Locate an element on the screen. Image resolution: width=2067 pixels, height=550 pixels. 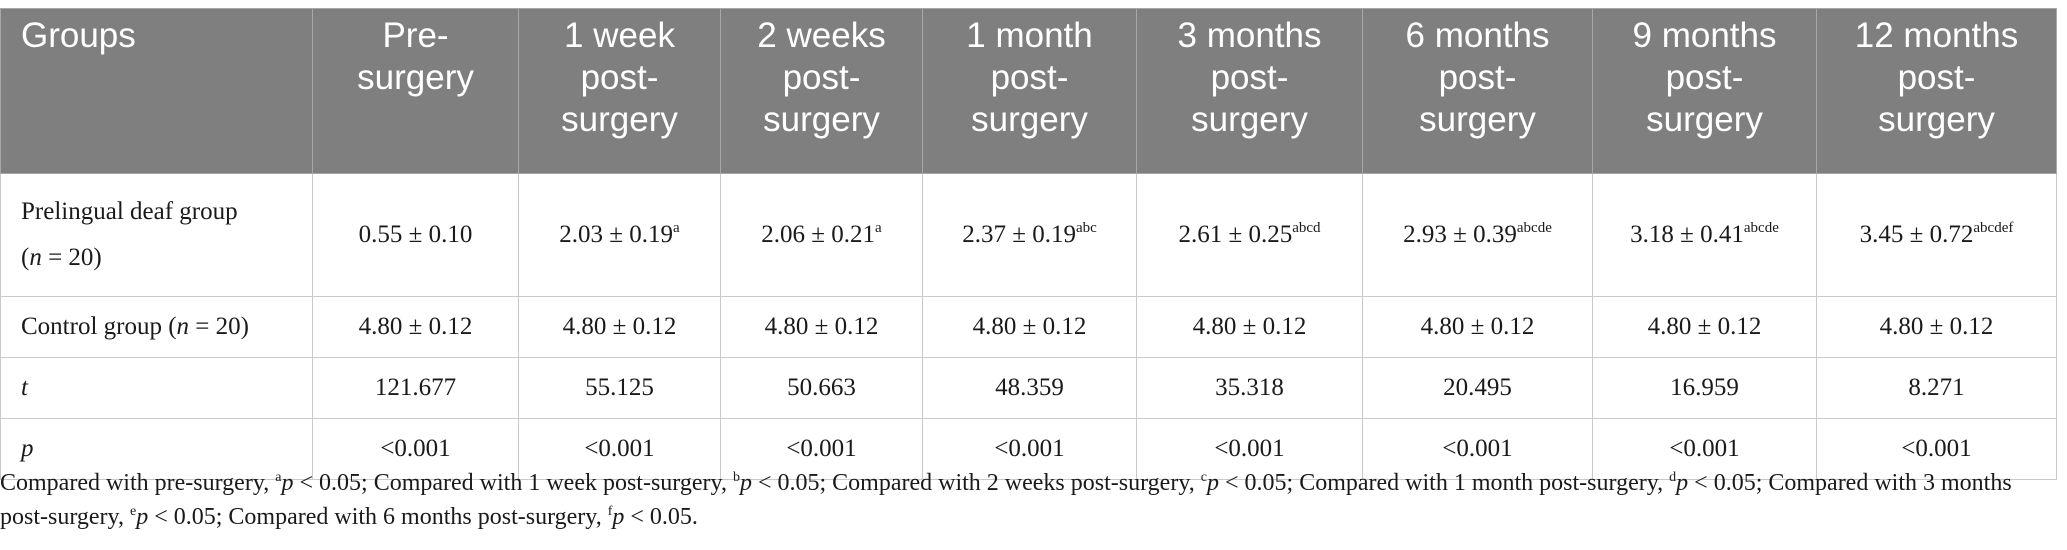
table-cell: 55.125 is located at coordinates (619, 388).